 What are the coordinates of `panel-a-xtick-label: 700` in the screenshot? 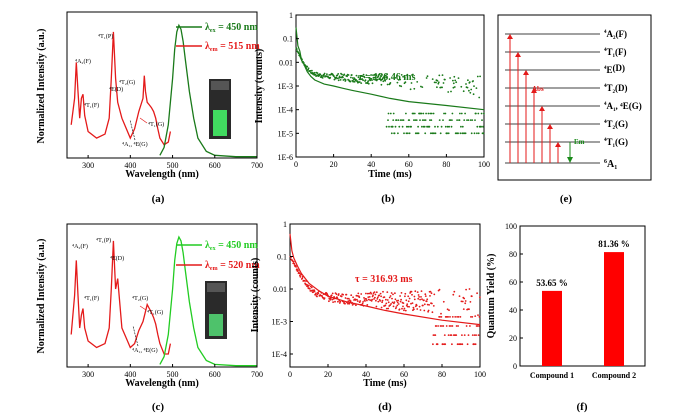 It's located at (257, 165).